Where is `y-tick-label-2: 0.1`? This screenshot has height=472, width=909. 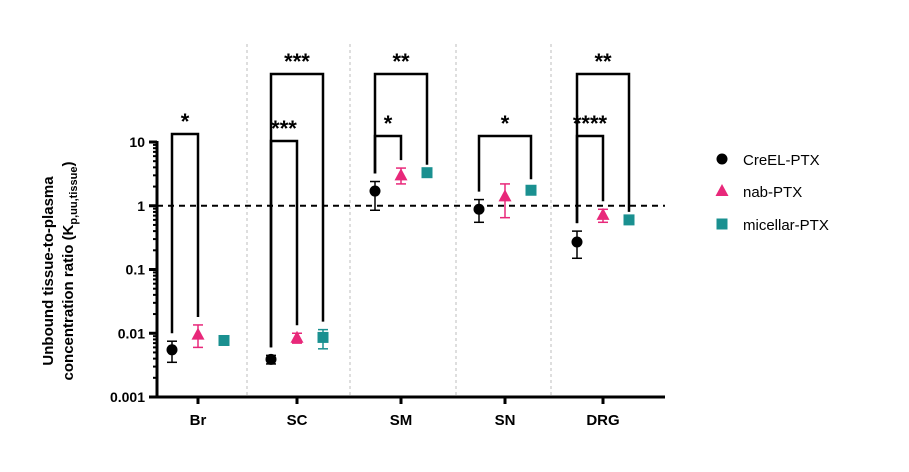
y-tick-label-2: 0.1 is located at coordinates (136, 270).